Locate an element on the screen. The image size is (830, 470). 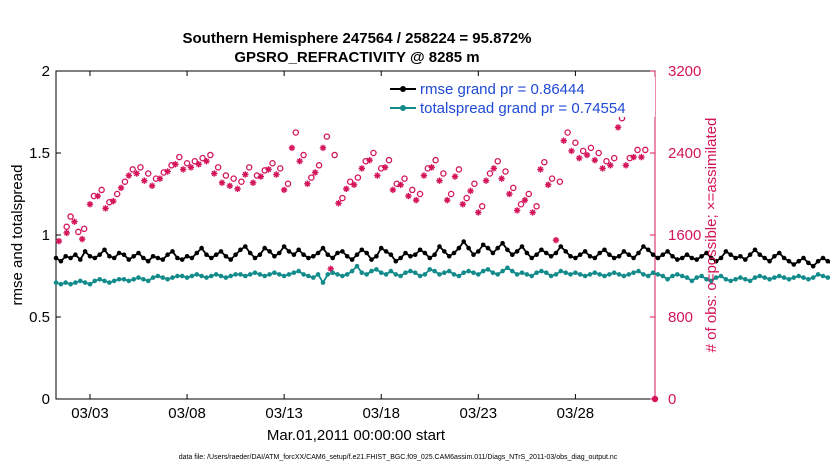
right-axis-ticks: 0 800 1600 2400 3200 is located at coordinates (675, 235).